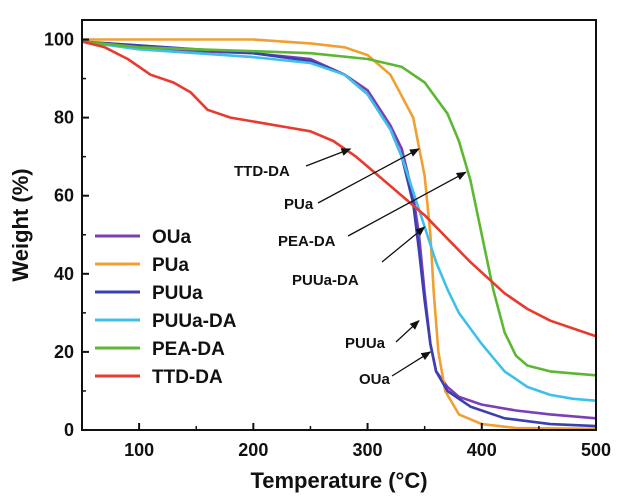  Describe the element at coordinates (64, 196) in the screenshot. I see `y-tick-label: 60` at that location.